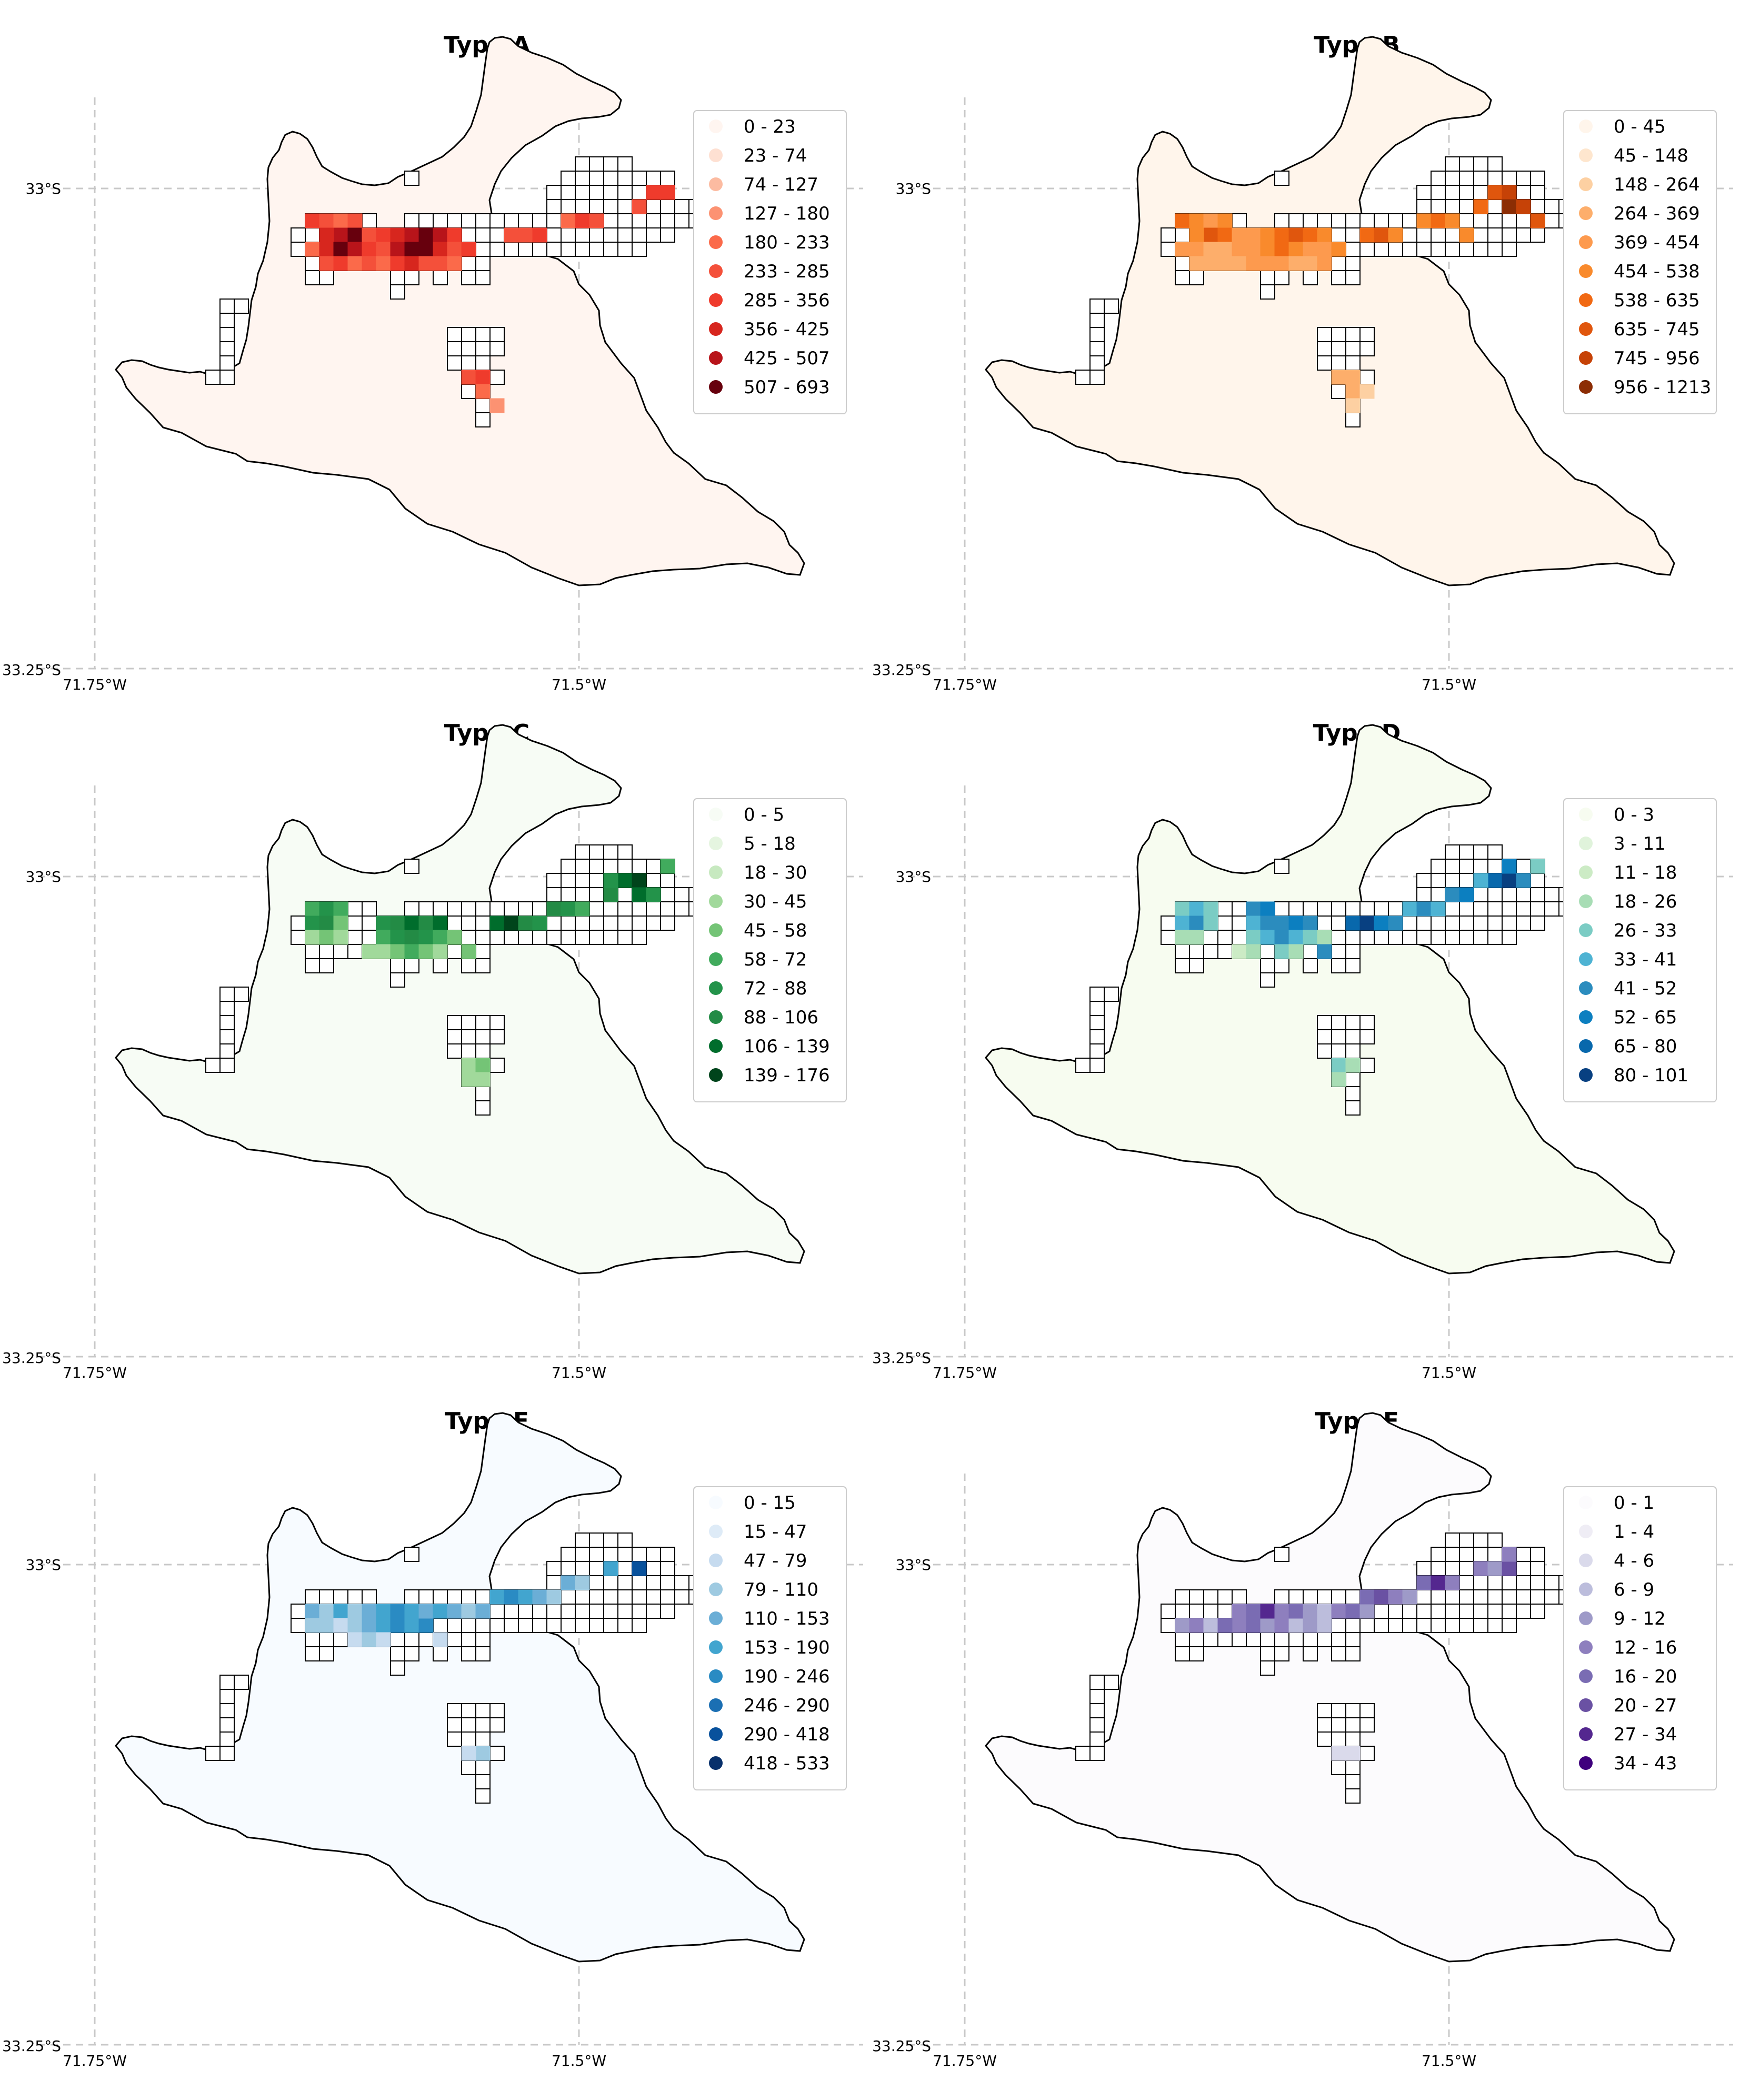 Image resolution: width=1740 pixels, height=2100 pixels. I want to click on legend-label: 45 - 58, so click(775, 931).